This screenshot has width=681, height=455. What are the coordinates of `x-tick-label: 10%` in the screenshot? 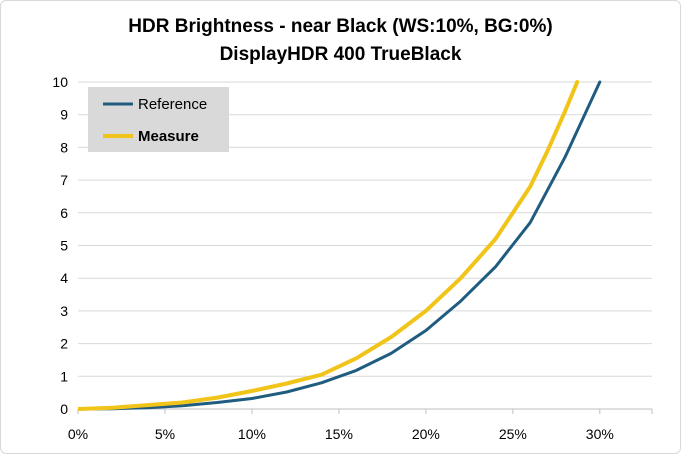 It's located at (252, 434).